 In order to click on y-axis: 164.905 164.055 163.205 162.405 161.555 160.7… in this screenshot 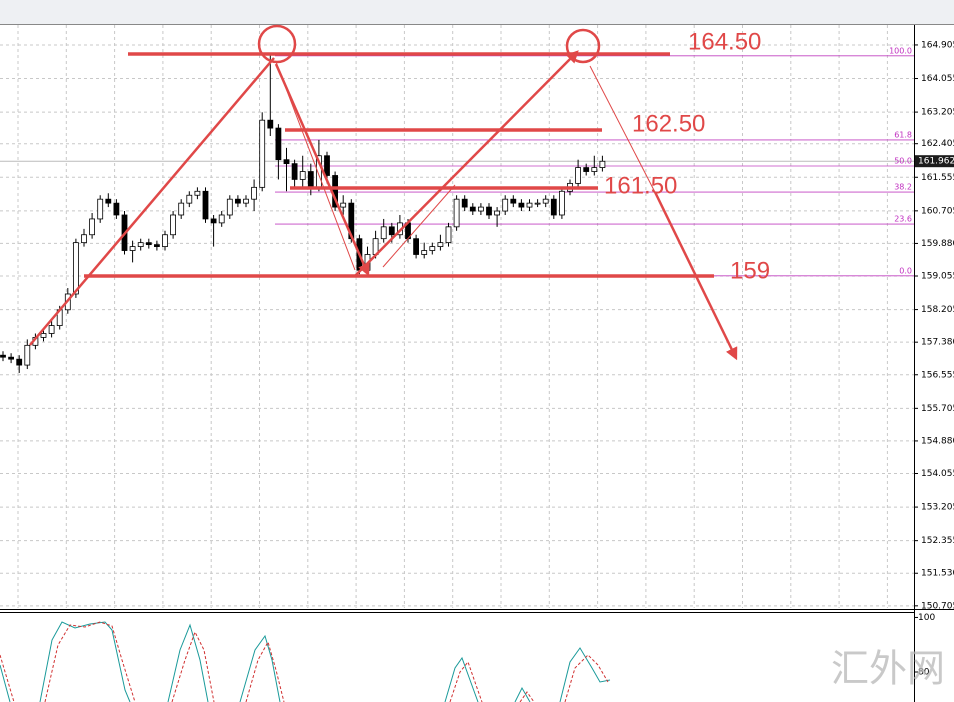, I will do `click(934, 325)`.